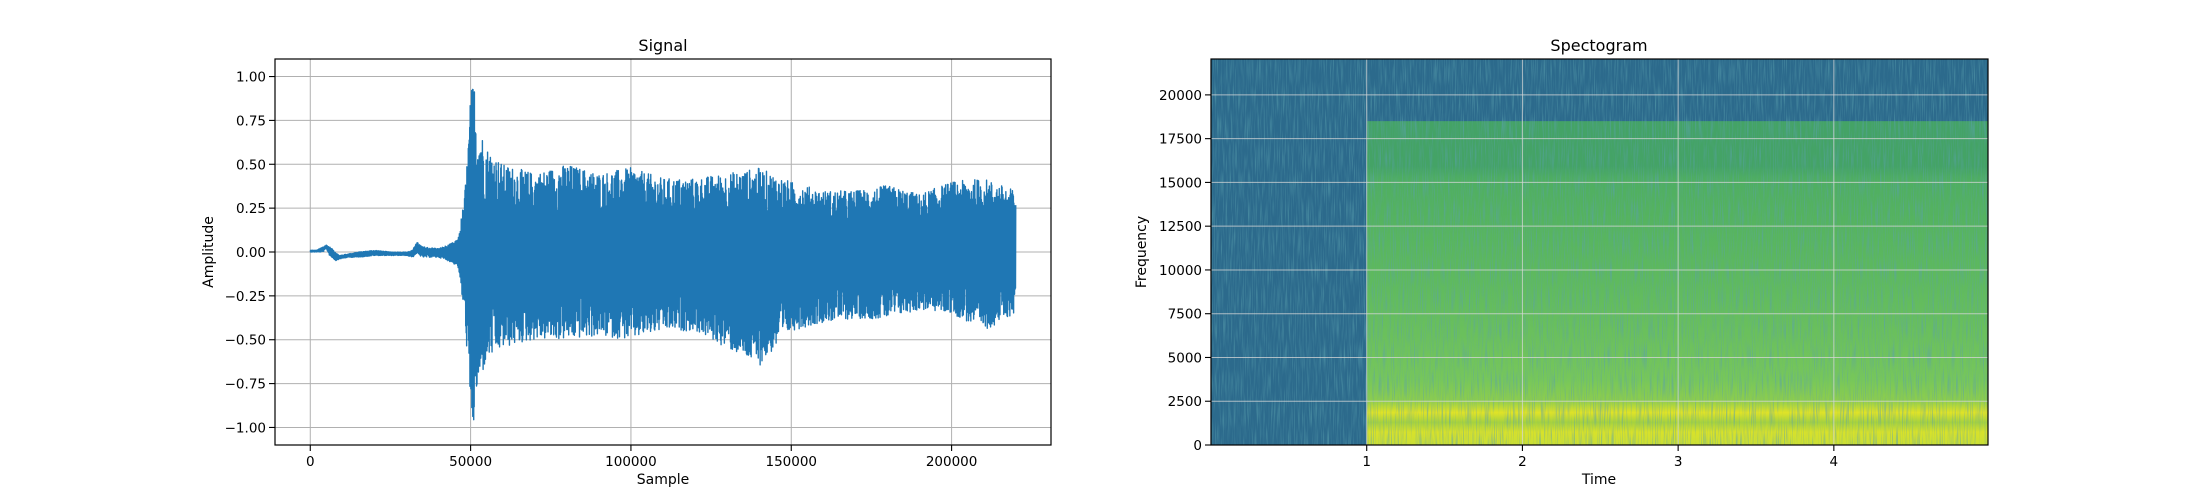 The image size is (2200, 500). I want to click on spectrogram-y-tick-label: 17500, so click(1180, 140).